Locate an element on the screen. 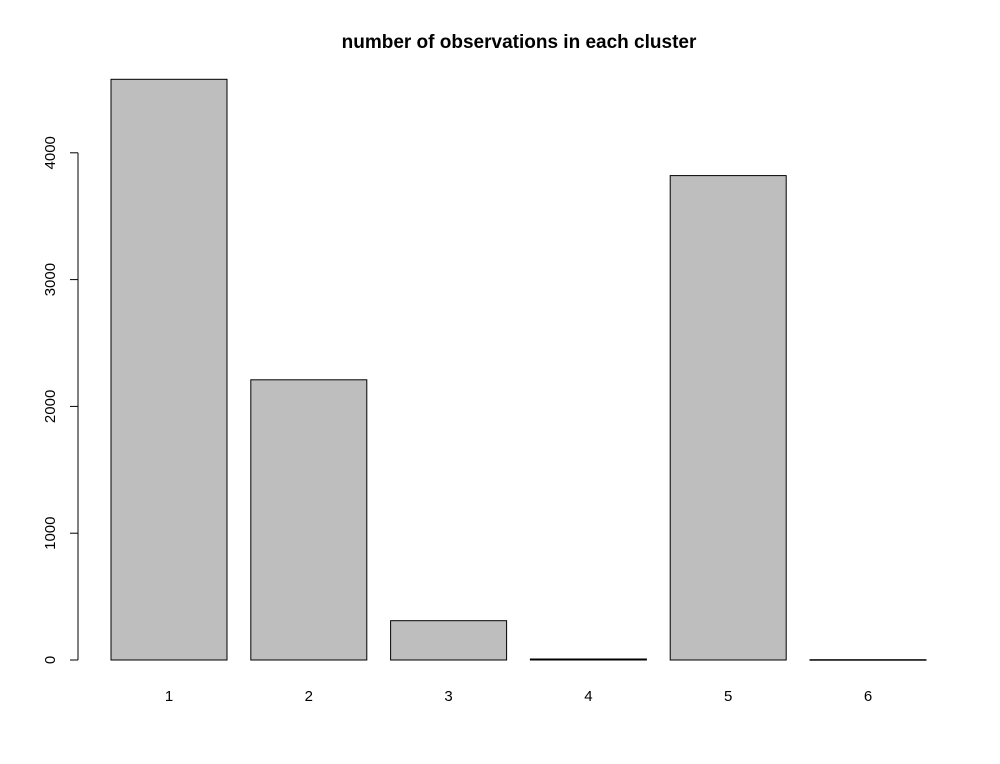 Image resolution: width=1000 pixels, height=764 pixels. x-tick-label: 3 is located at coordinates (448, 696).